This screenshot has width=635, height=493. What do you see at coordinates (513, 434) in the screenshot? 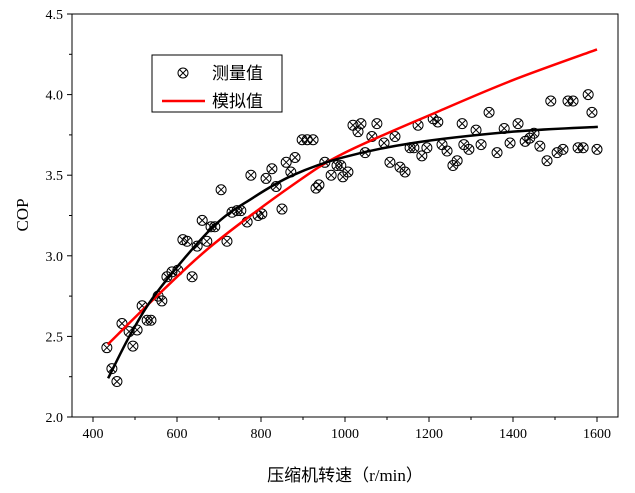
I see `x-tick-label: 1400` at bounding box center [513, 434].